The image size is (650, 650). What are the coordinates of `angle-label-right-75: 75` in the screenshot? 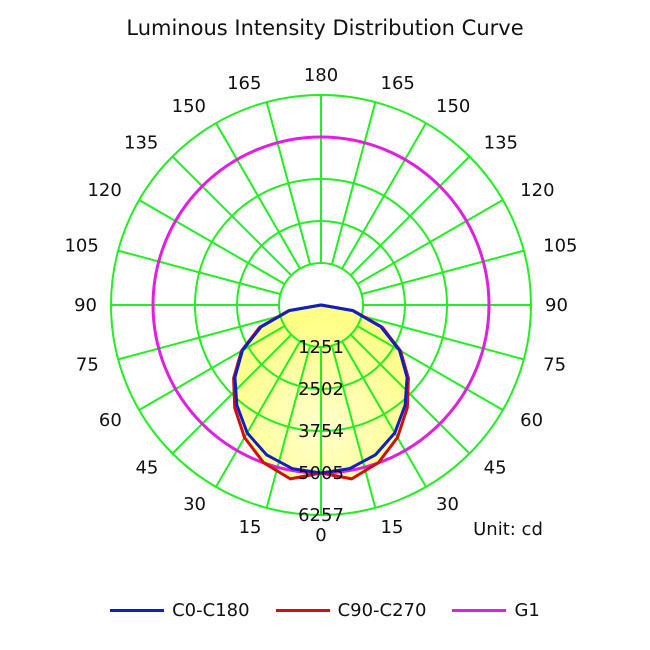 It's located at (554, 365).